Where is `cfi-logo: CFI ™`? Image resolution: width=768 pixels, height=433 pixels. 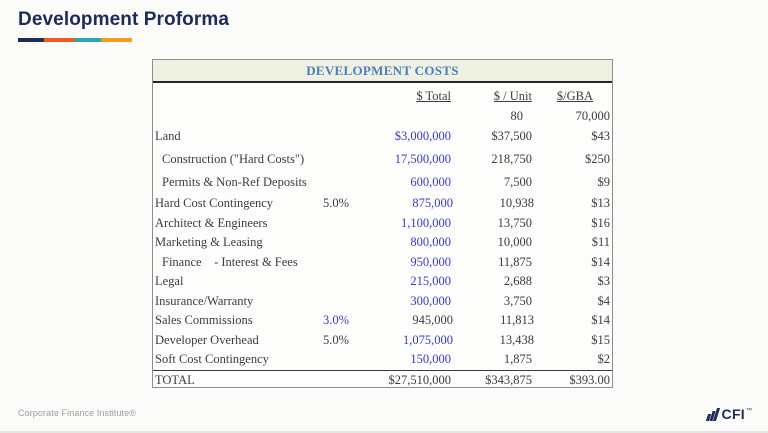 cfi-logo: CFI ™ is located at coordinates (728, 414).